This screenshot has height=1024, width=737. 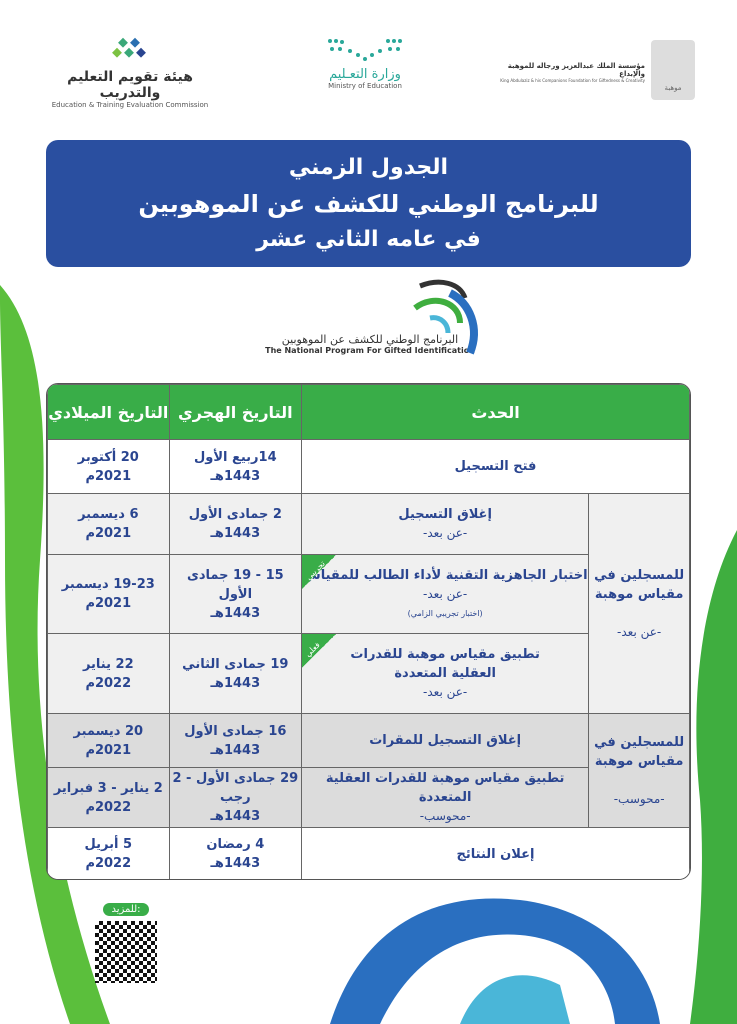 What do you see at coordinates (126, 909) in the screenshot?
I see `more-label: للمزيد:` at bounding box center [126, 909].